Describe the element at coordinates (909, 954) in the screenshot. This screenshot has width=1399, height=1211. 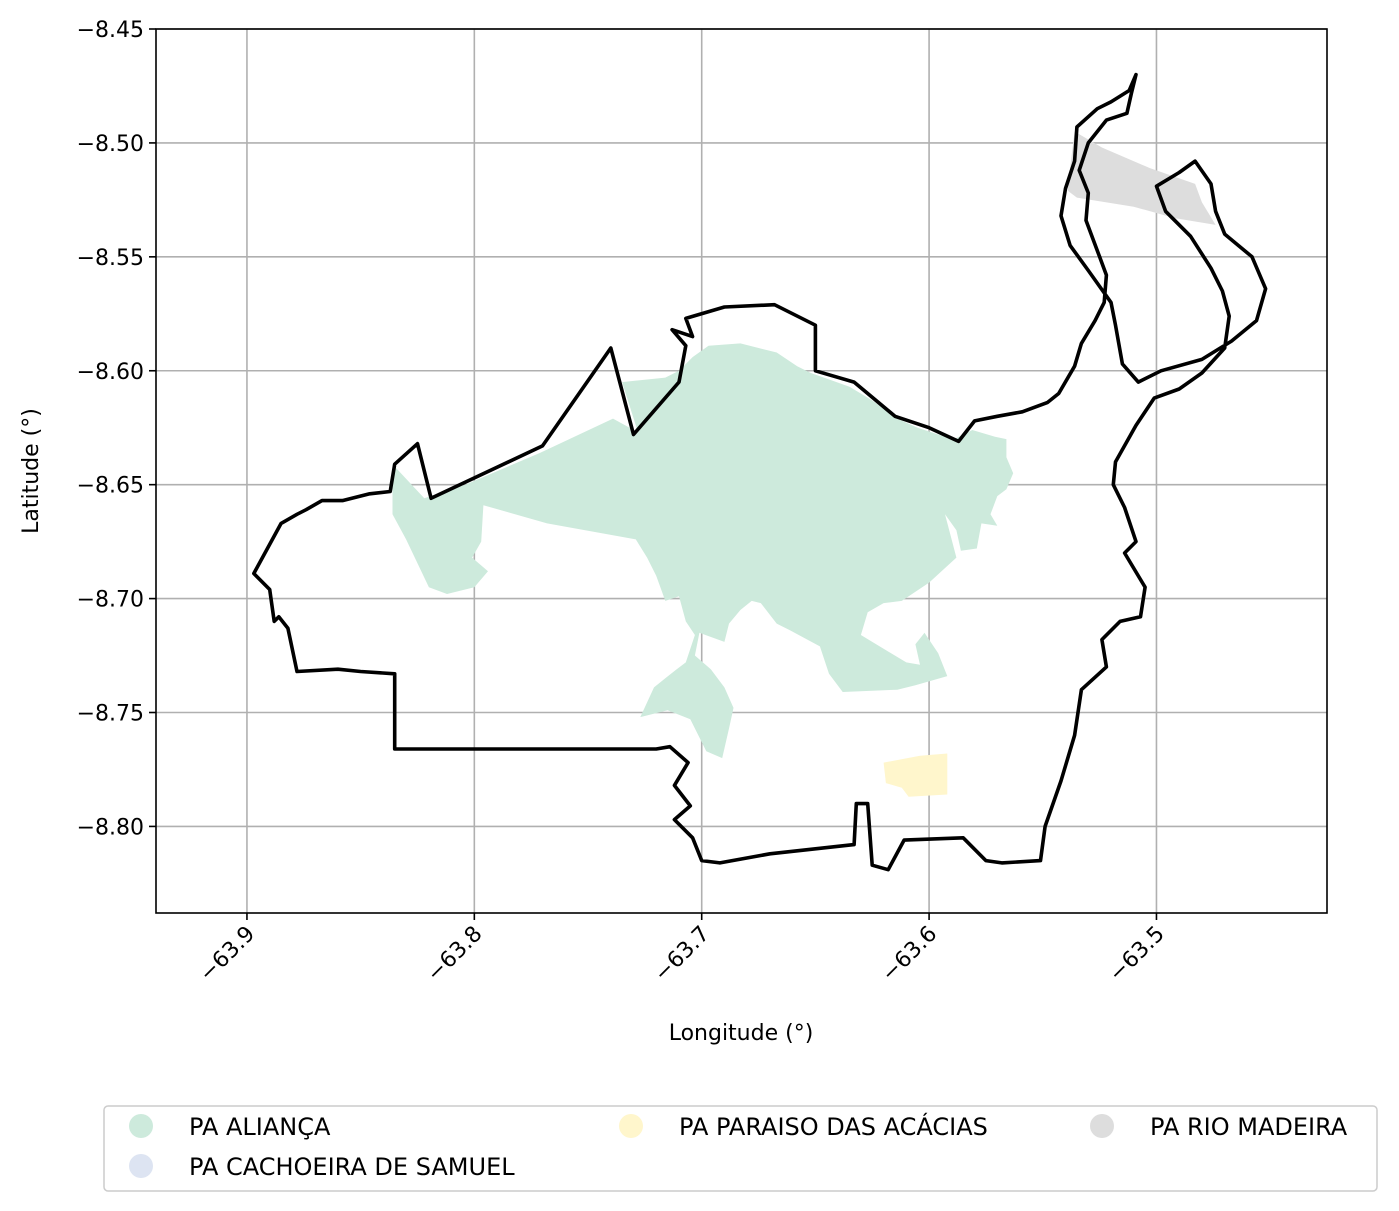
I see `x-tick-label-3: −63.6` at that location.